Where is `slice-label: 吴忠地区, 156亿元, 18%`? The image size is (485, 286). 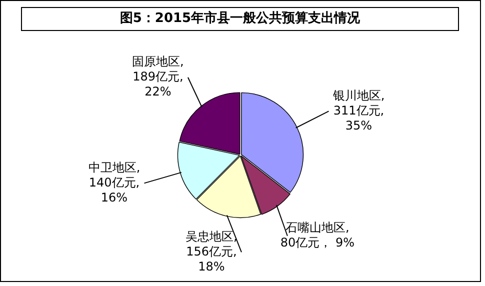 slice-label: 吴忠地区, 156亿元, 18% is located at coordinates (212, 251).